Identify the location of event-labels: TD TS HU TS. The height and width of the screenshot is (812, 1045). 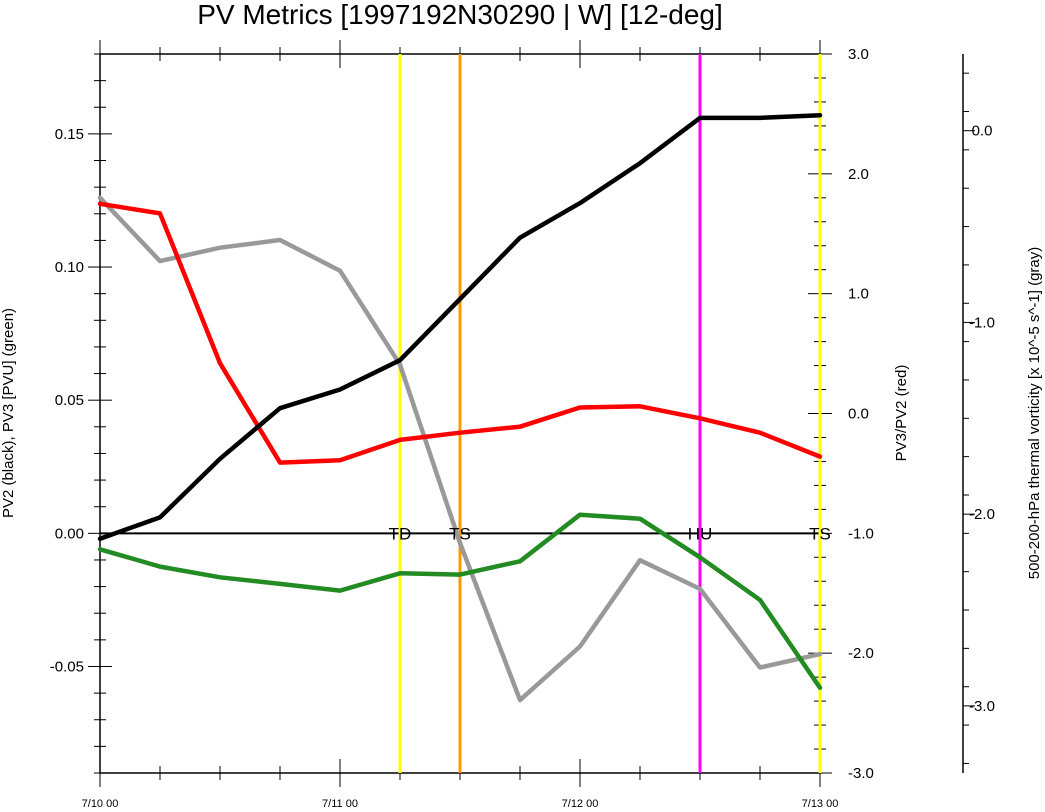
(610, 533).